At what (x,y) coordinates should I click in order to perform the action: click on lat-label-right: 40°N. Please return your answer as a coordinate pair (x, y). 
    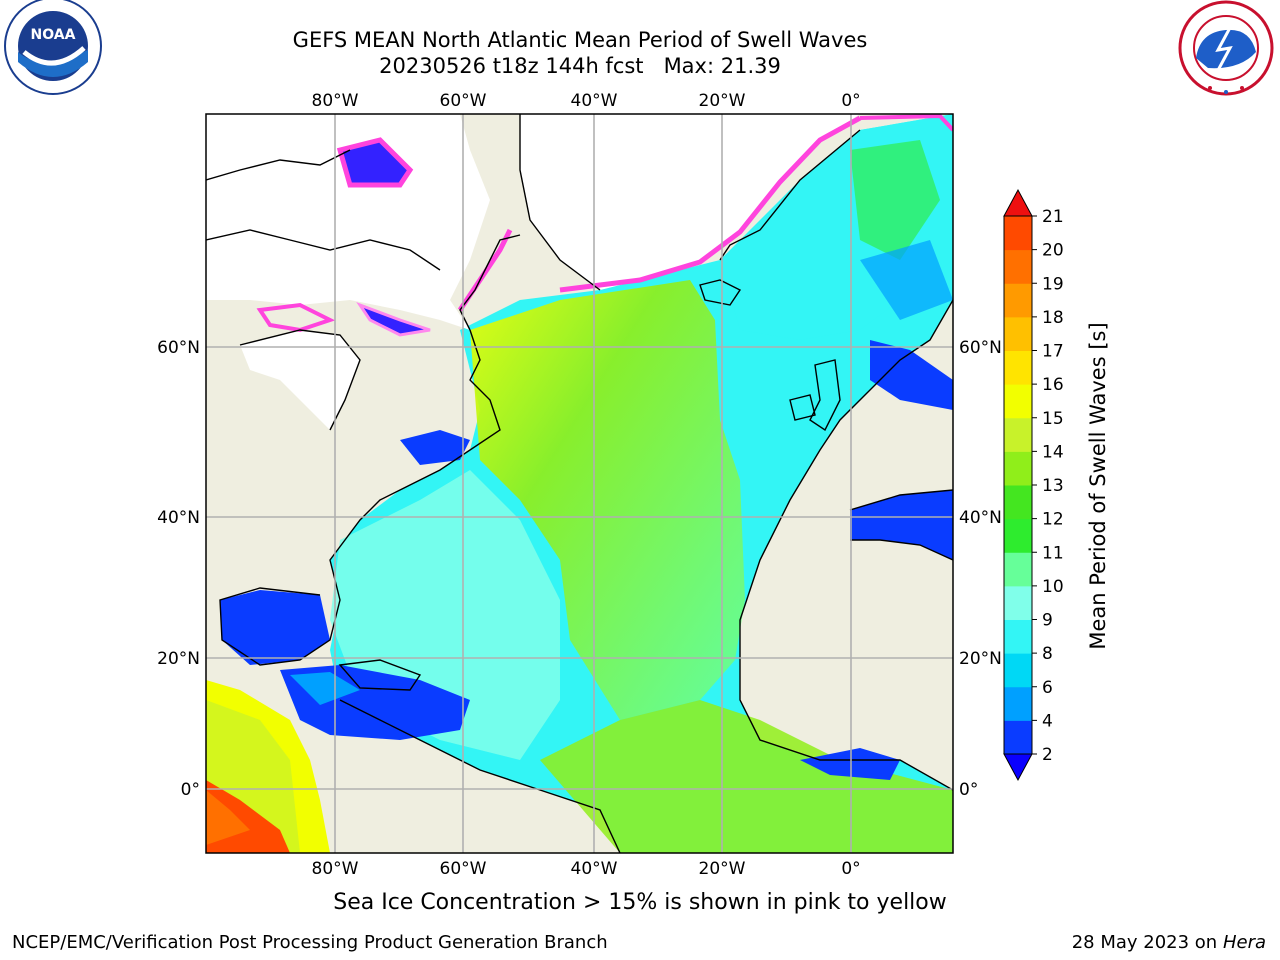
    Looking at the image, I should click on (980, 518).